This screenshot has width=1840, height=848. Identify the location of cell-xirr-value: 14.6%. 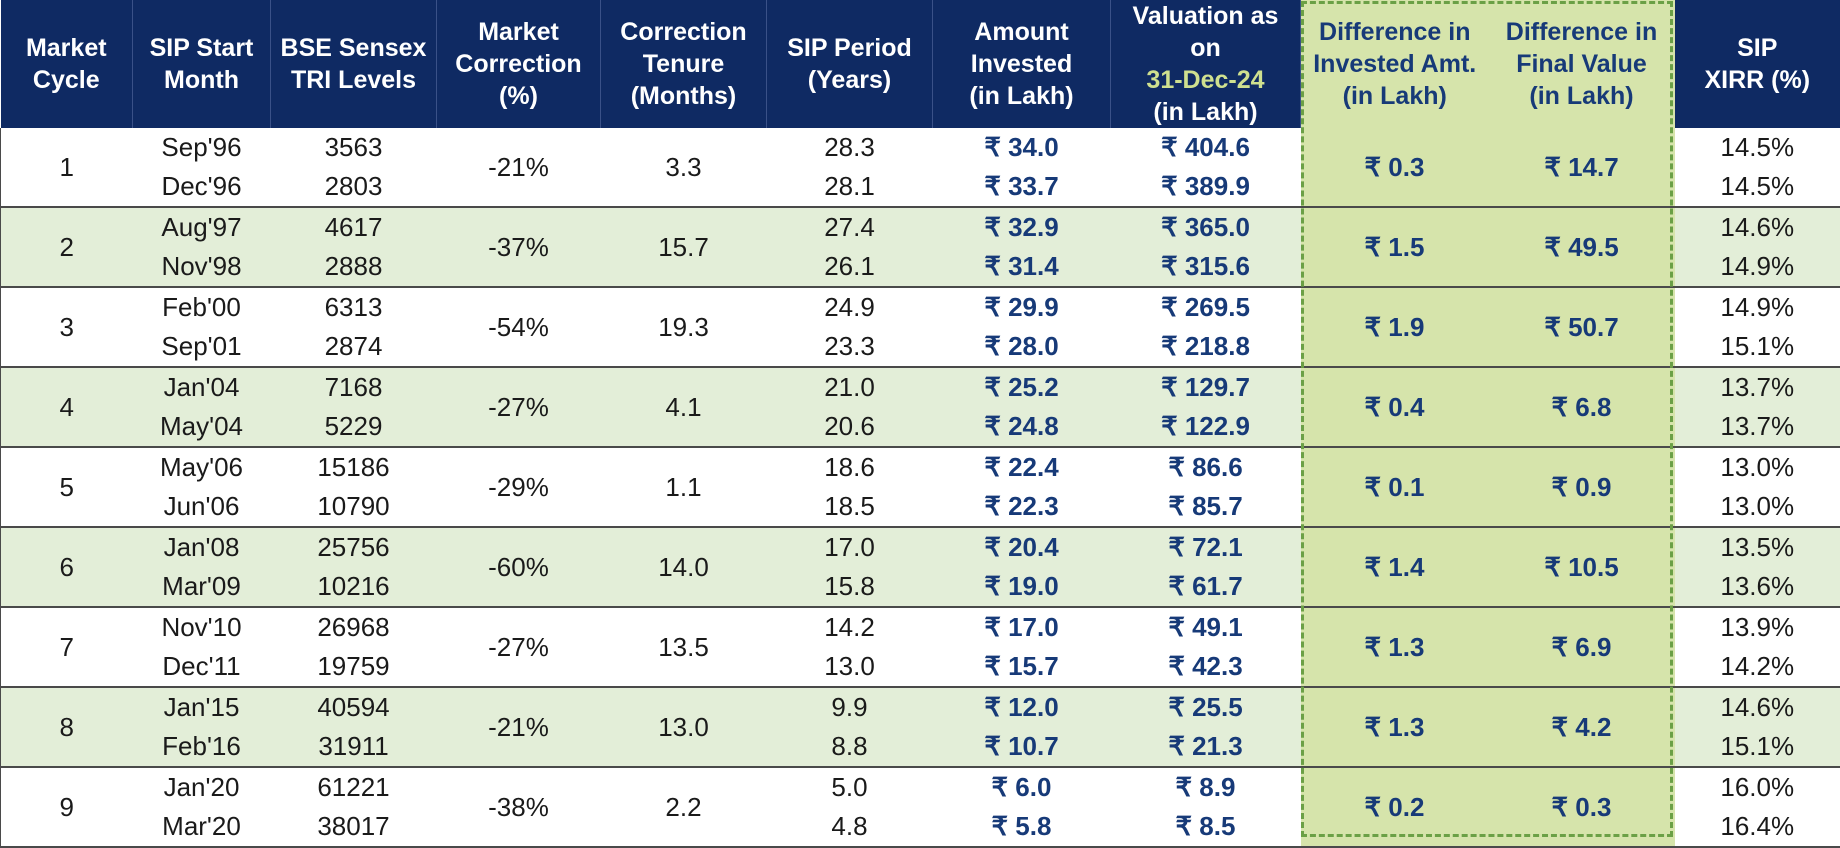
(1757, 707).